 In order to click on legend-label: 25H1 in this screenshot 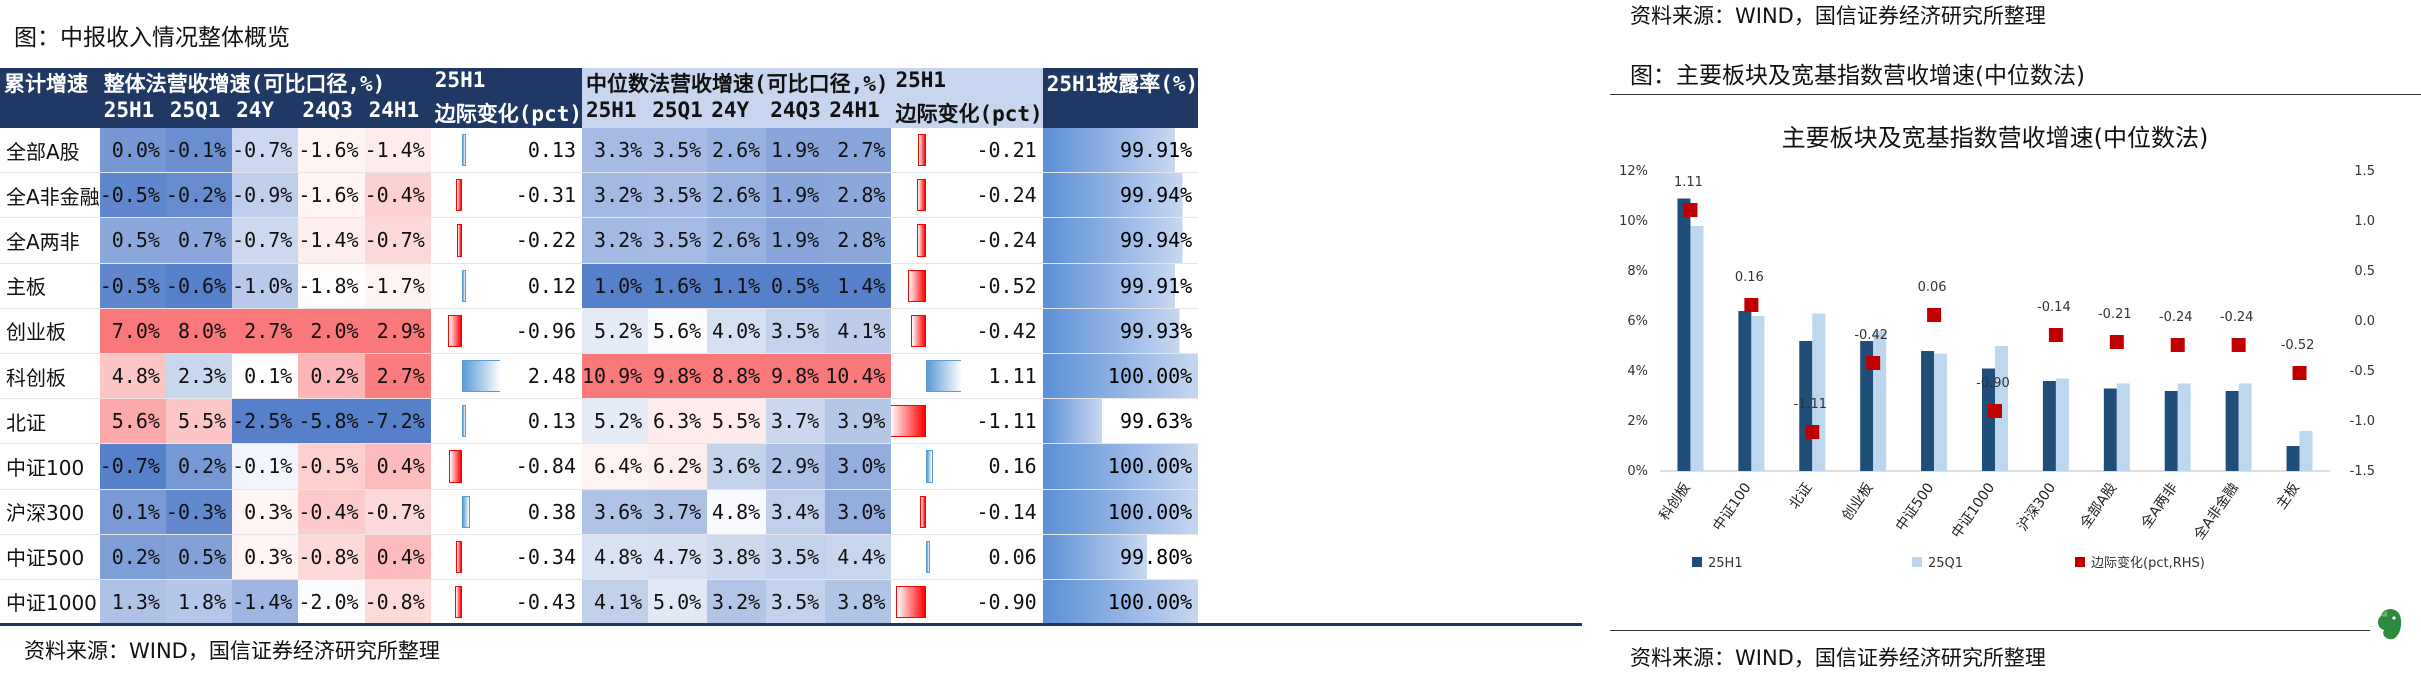, I will do `click(1725, 563)`.